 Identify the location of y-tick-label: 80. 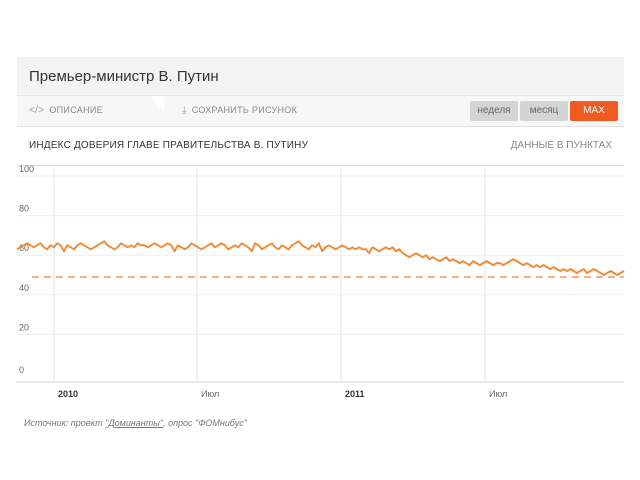
(24, 209).